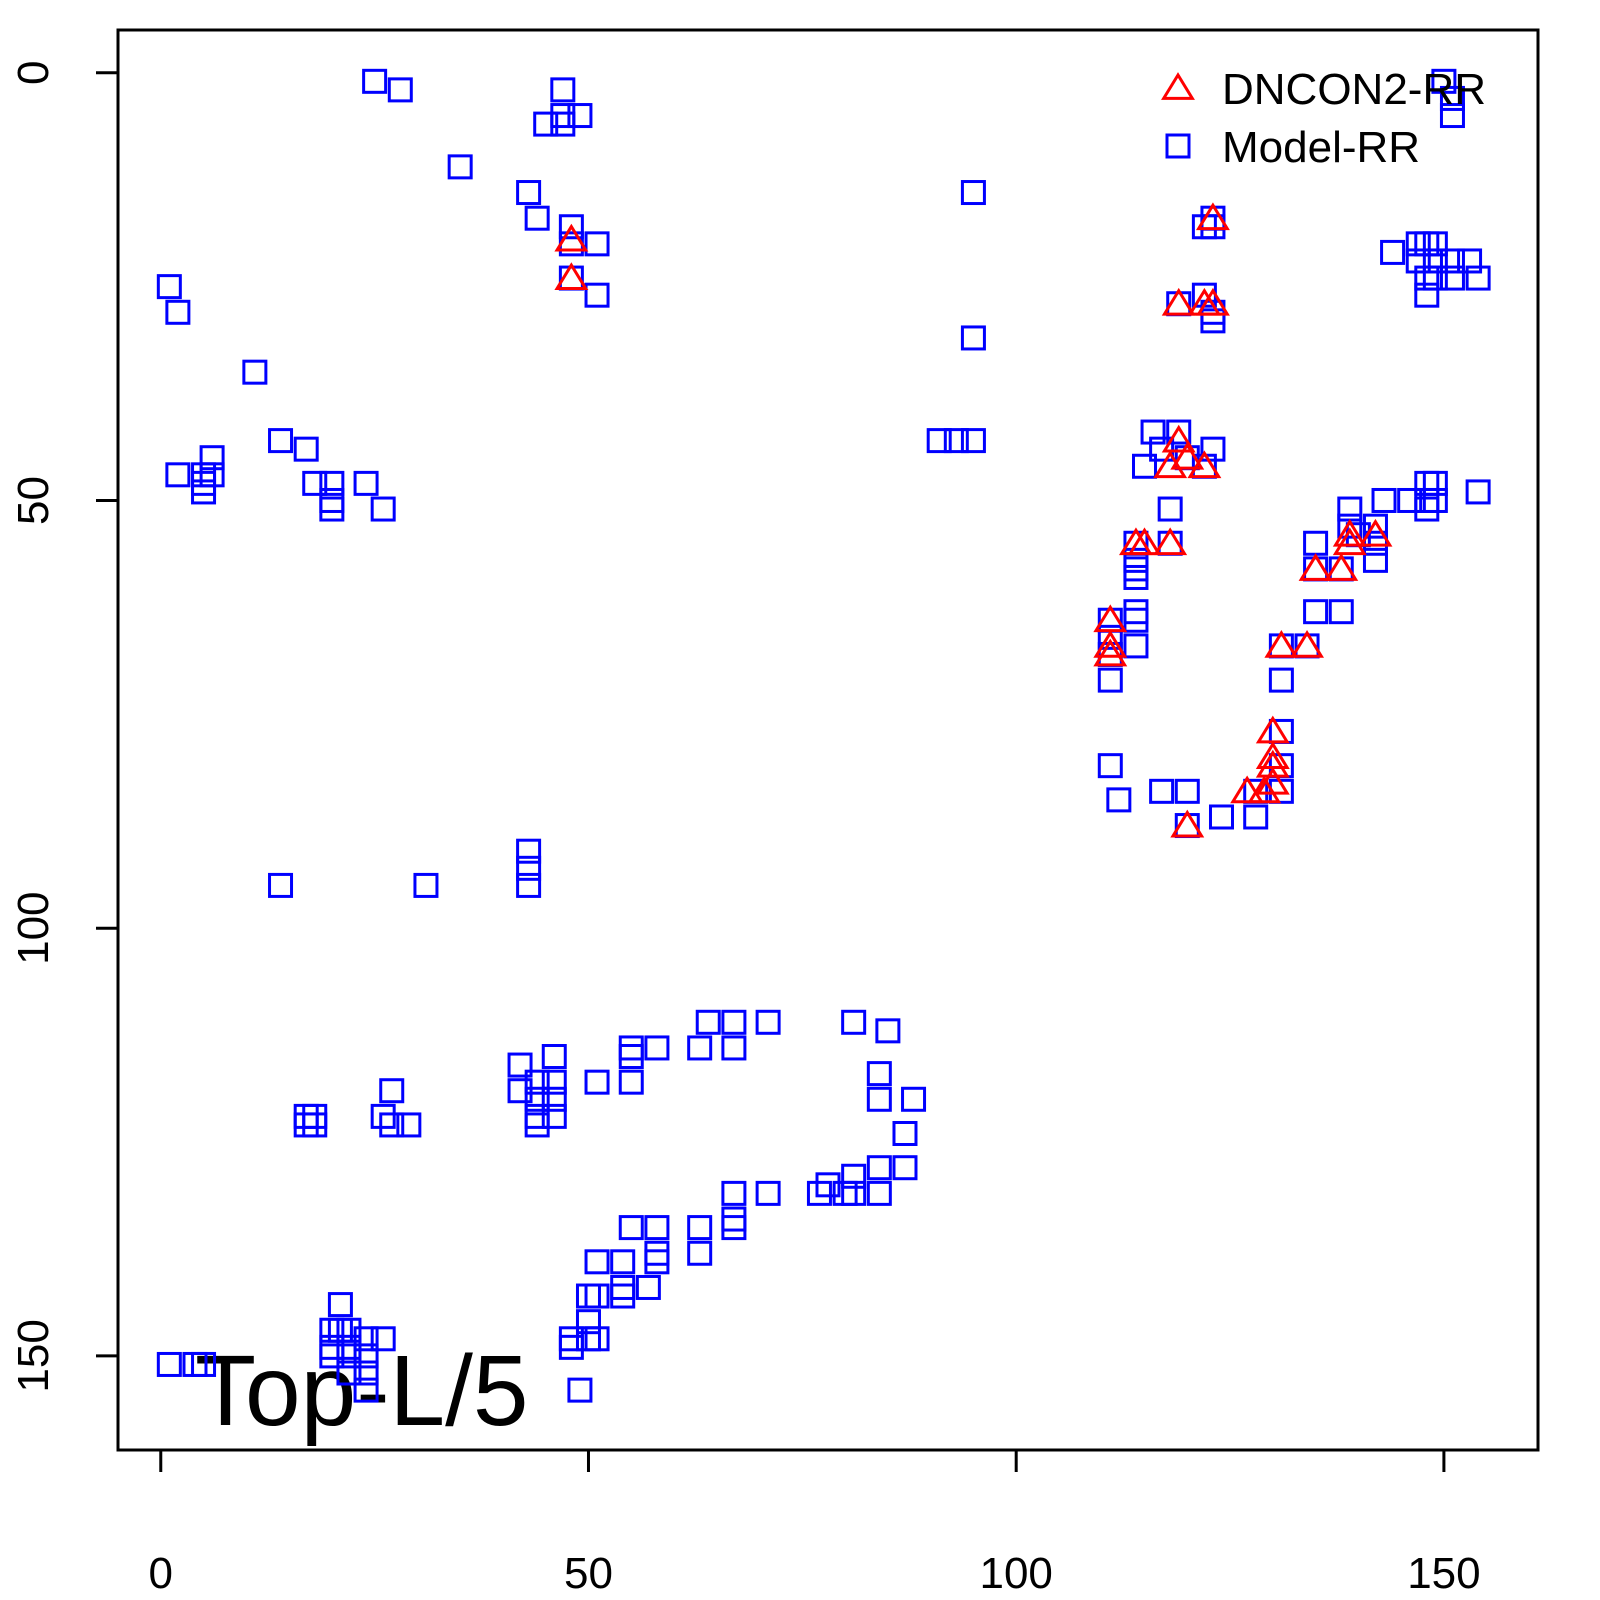 Image resolution: width=1600 pixels, height=1600 pixels. Describe the element at coordinates (1015, 1573) in the screenshot. I see `x-tick-label: 100` at that location.